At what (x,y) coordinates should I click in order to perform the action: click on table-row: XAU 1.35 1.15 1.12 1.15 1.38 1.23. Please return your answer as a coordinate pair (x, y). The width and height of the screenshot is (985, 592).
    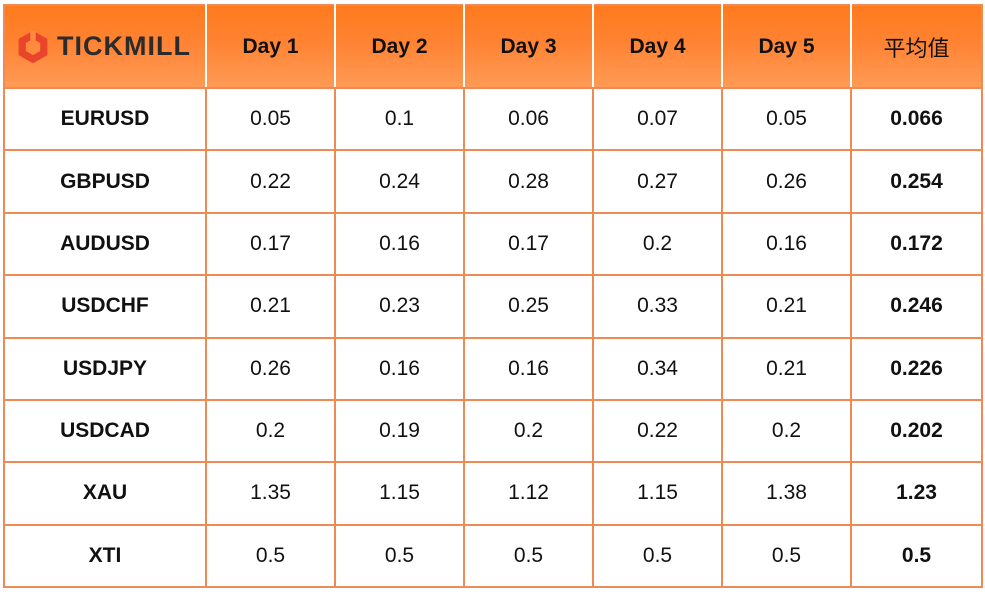
    Looking at the image, I should click on (493, 493).